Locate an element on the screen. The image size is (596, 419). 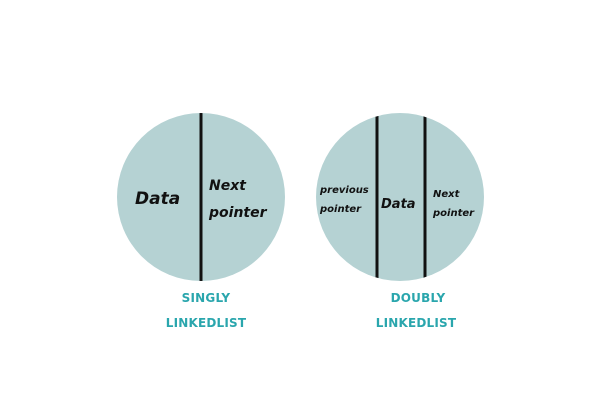
singly-next-label-line1: Next is located at coordinates (228, 186).